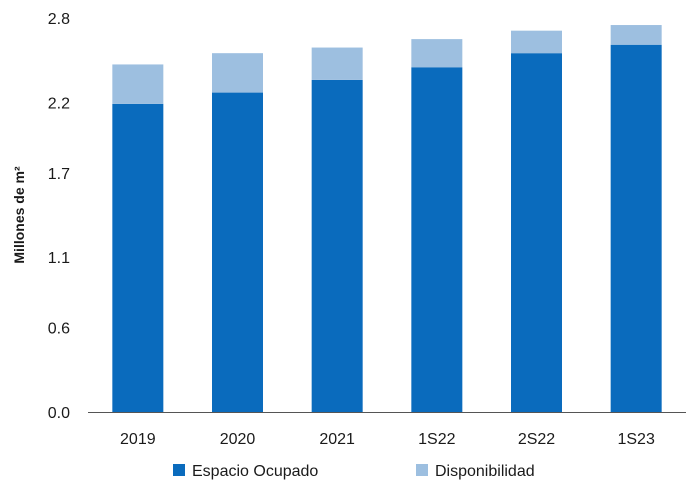  Describe the element at coordinates (485, 471) in the screenshot. I see `legend-label: Disponibilidad` at that location.